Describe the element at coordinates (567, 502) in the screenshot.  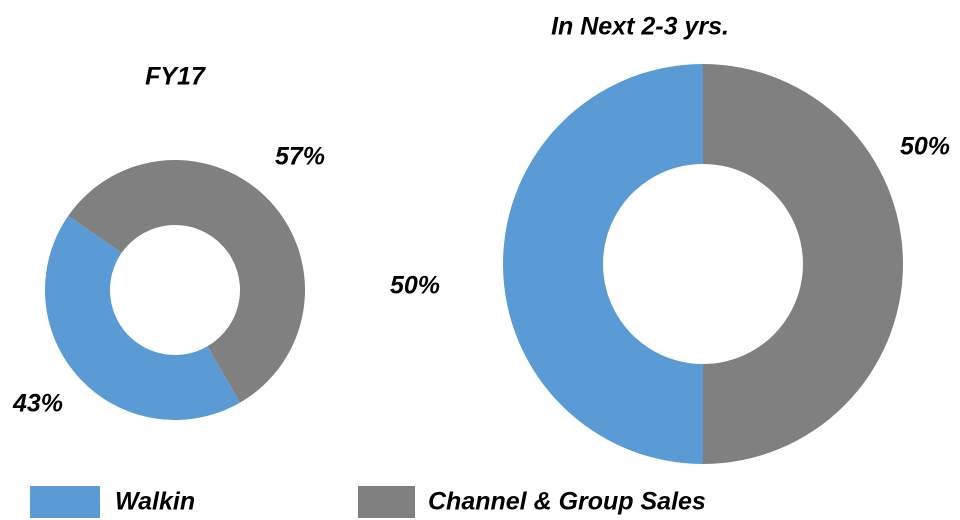
I see `legend-label: Channel & Group Sales` at that location.